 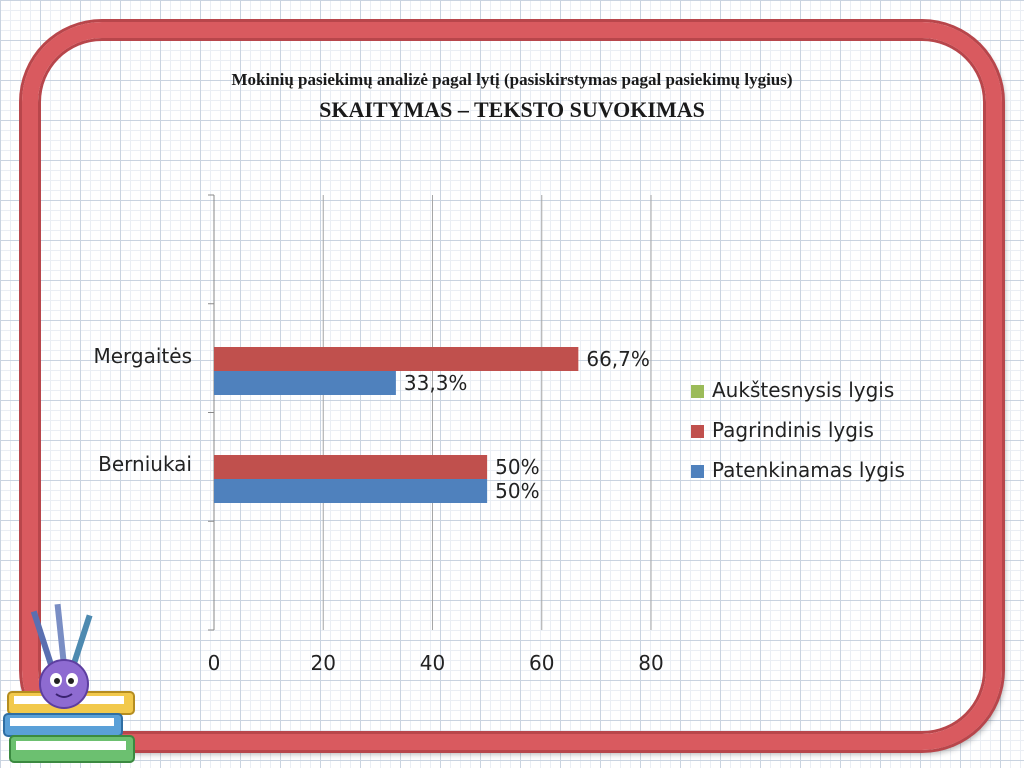 I want to click on x-tick-label: 40, so click(x=432, y=663).